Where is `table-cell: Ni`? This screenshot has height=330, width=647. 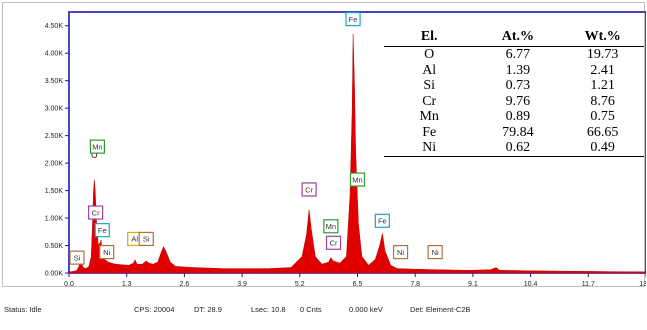 table-cell: Ni is located at coordinates (429, 148).